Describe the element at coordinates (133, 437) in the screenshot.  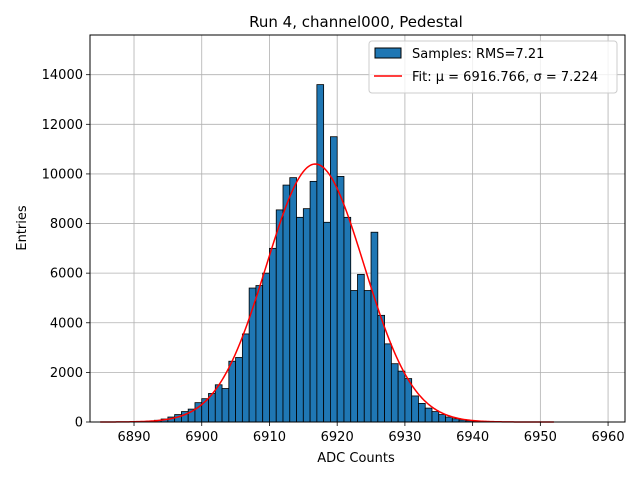
I see `x-tick-label: 6890` at that location.